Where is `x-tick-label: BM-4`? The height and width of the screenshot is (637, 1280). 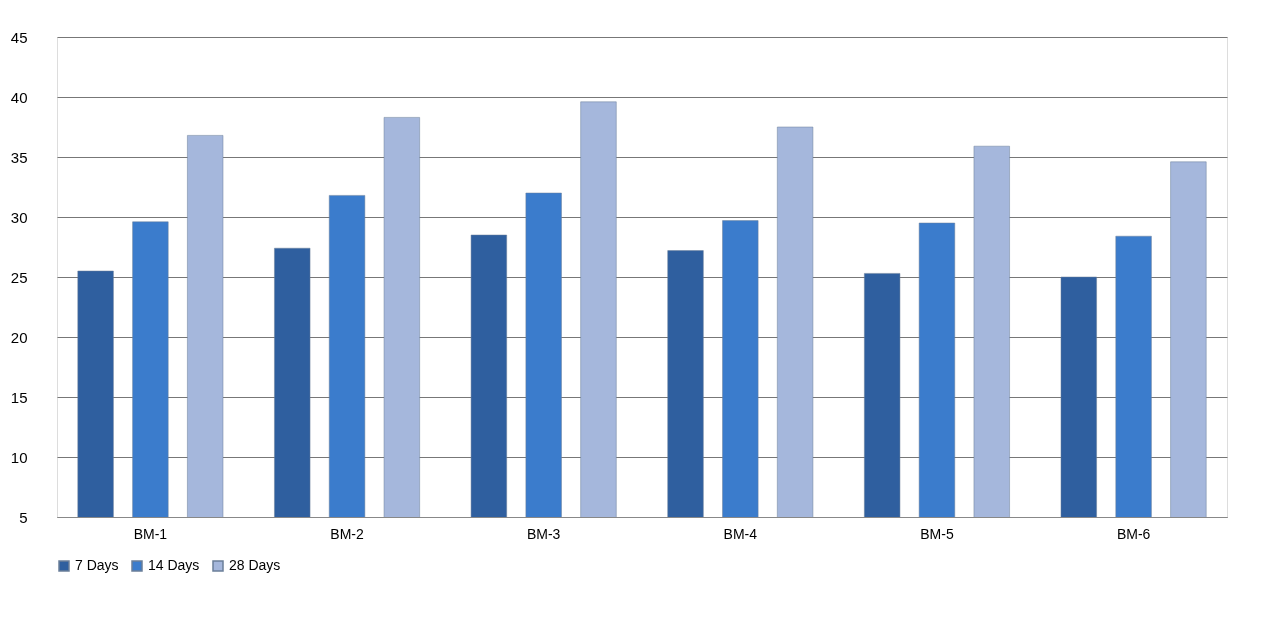
x-tick-label: BM-4 is located at coordinates (740, 533).